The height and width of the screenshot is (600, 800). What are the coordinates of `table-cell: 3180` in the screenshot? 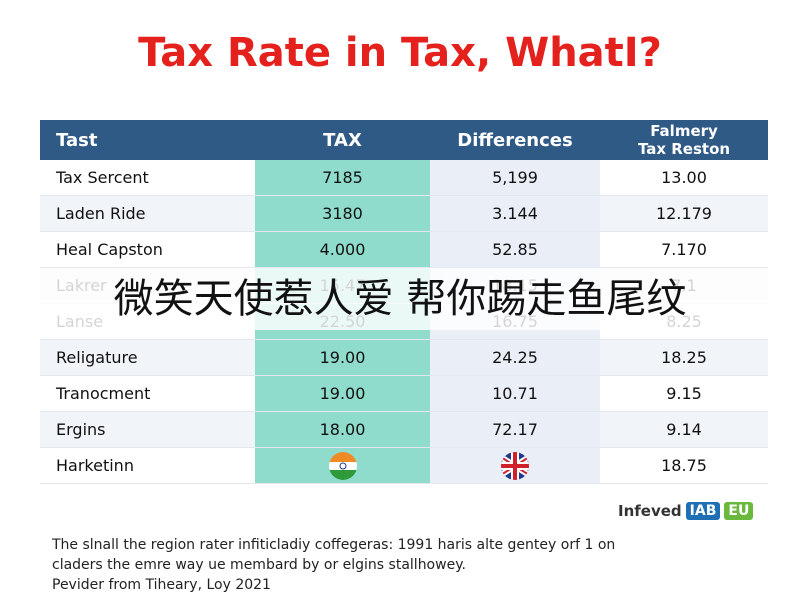 It's located at (342, 213).